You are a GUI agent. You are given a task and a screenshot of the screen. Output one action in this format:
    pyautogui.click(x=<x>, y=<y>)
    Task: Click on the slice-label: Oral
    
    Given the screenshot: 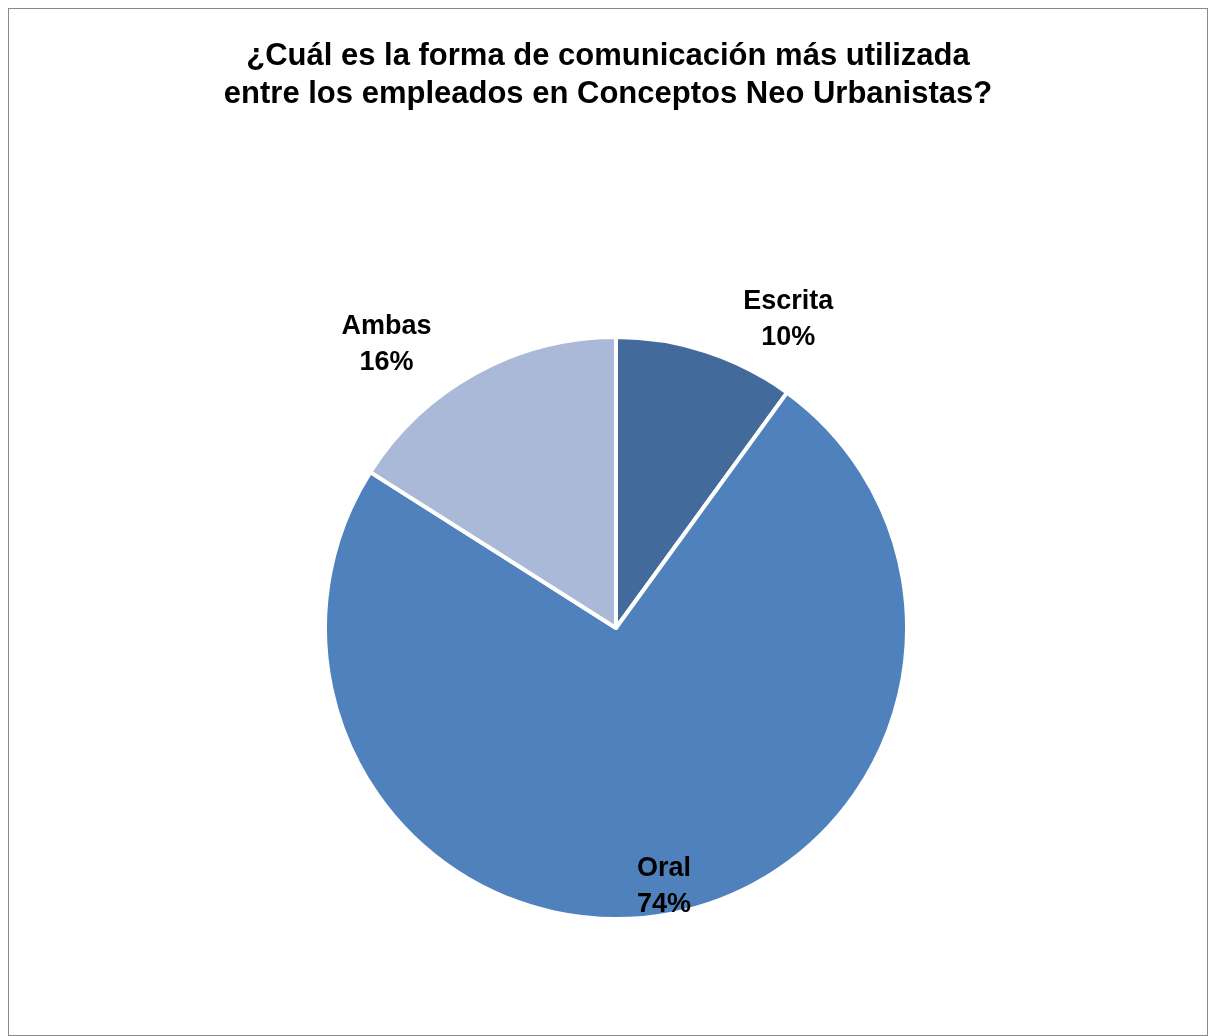 What is the action you would take?
    pyautogui.click(x=663, y=866)
    